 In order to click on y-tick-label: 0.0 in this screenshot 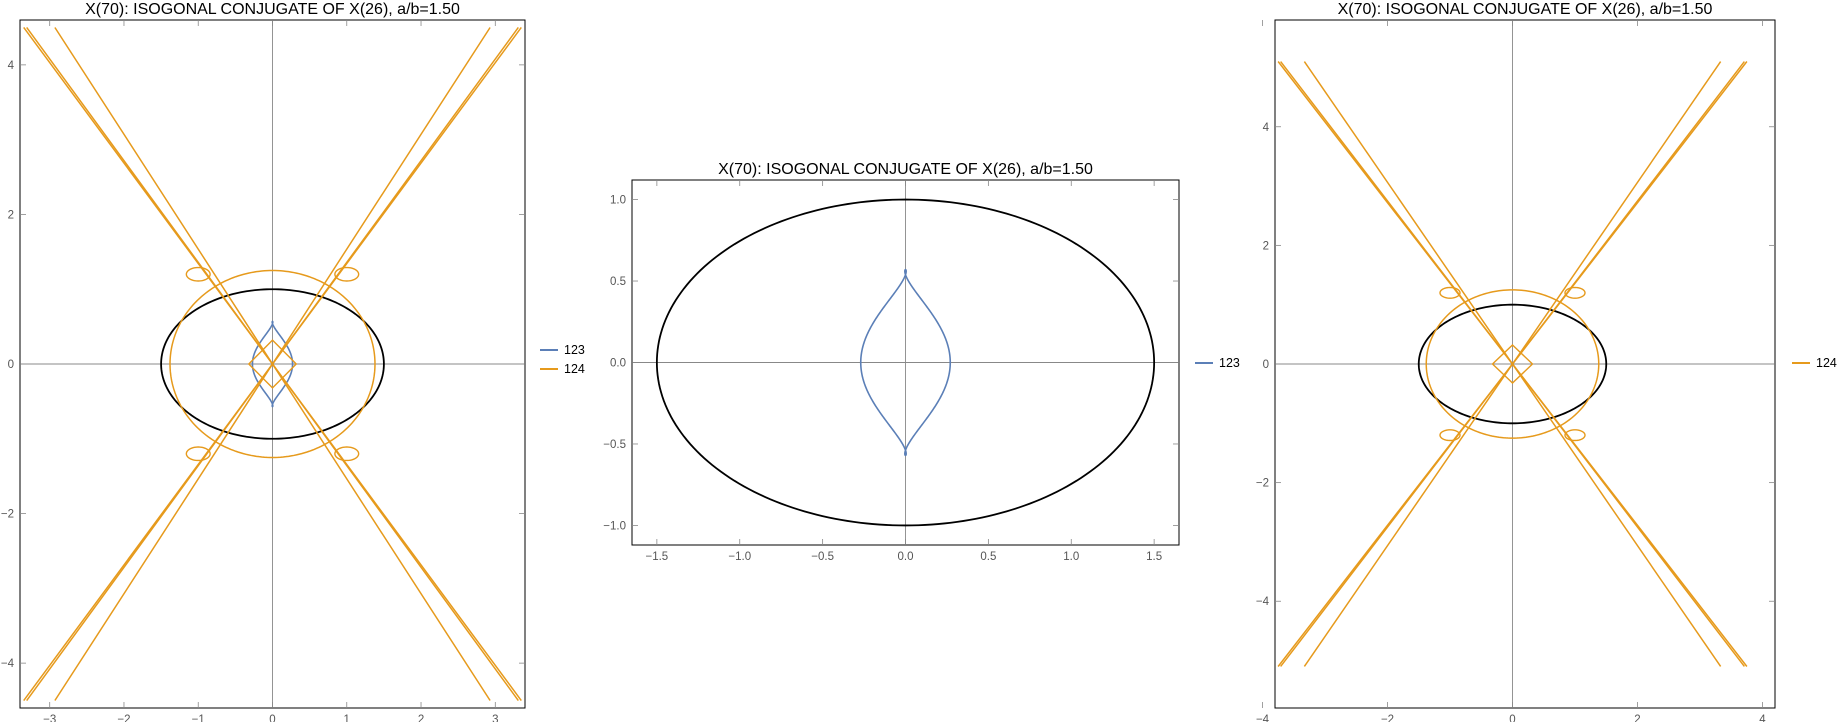, I will do `click(618, 364)`.